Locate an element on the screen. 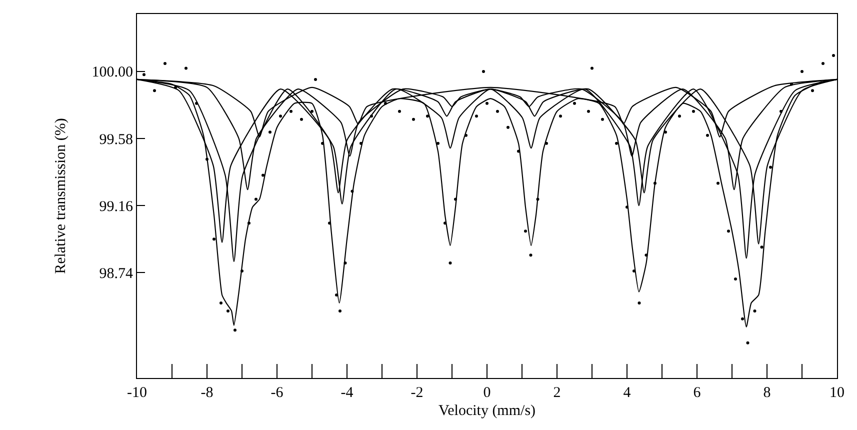 The width and height of the screenshot is (857, 430). x-tick-label: -10 is located at coordinates (137, 393).